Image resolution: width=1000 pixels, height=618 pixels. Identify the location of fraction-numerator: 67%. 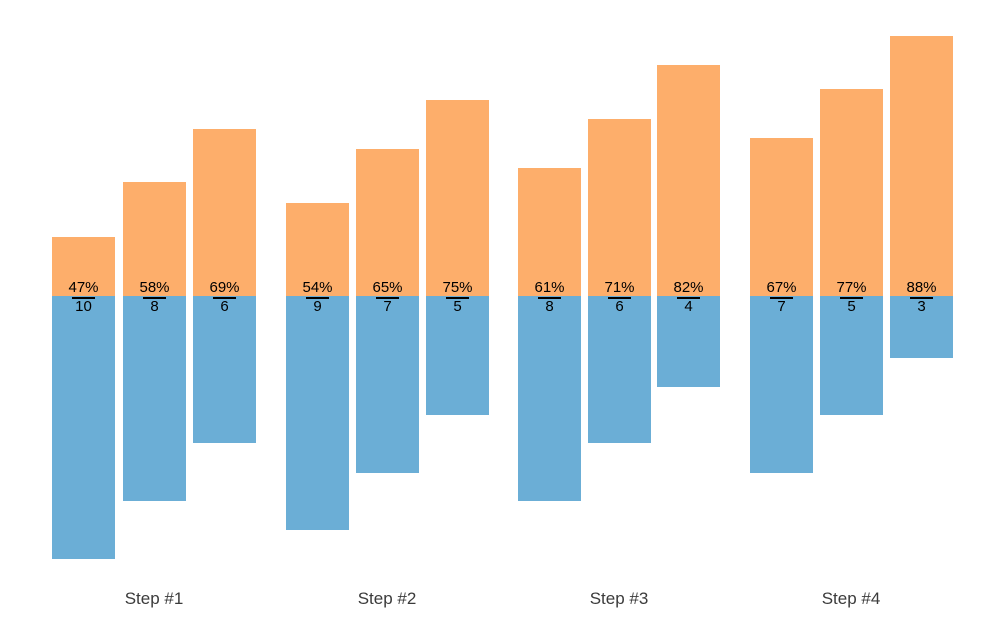
(781, 287).